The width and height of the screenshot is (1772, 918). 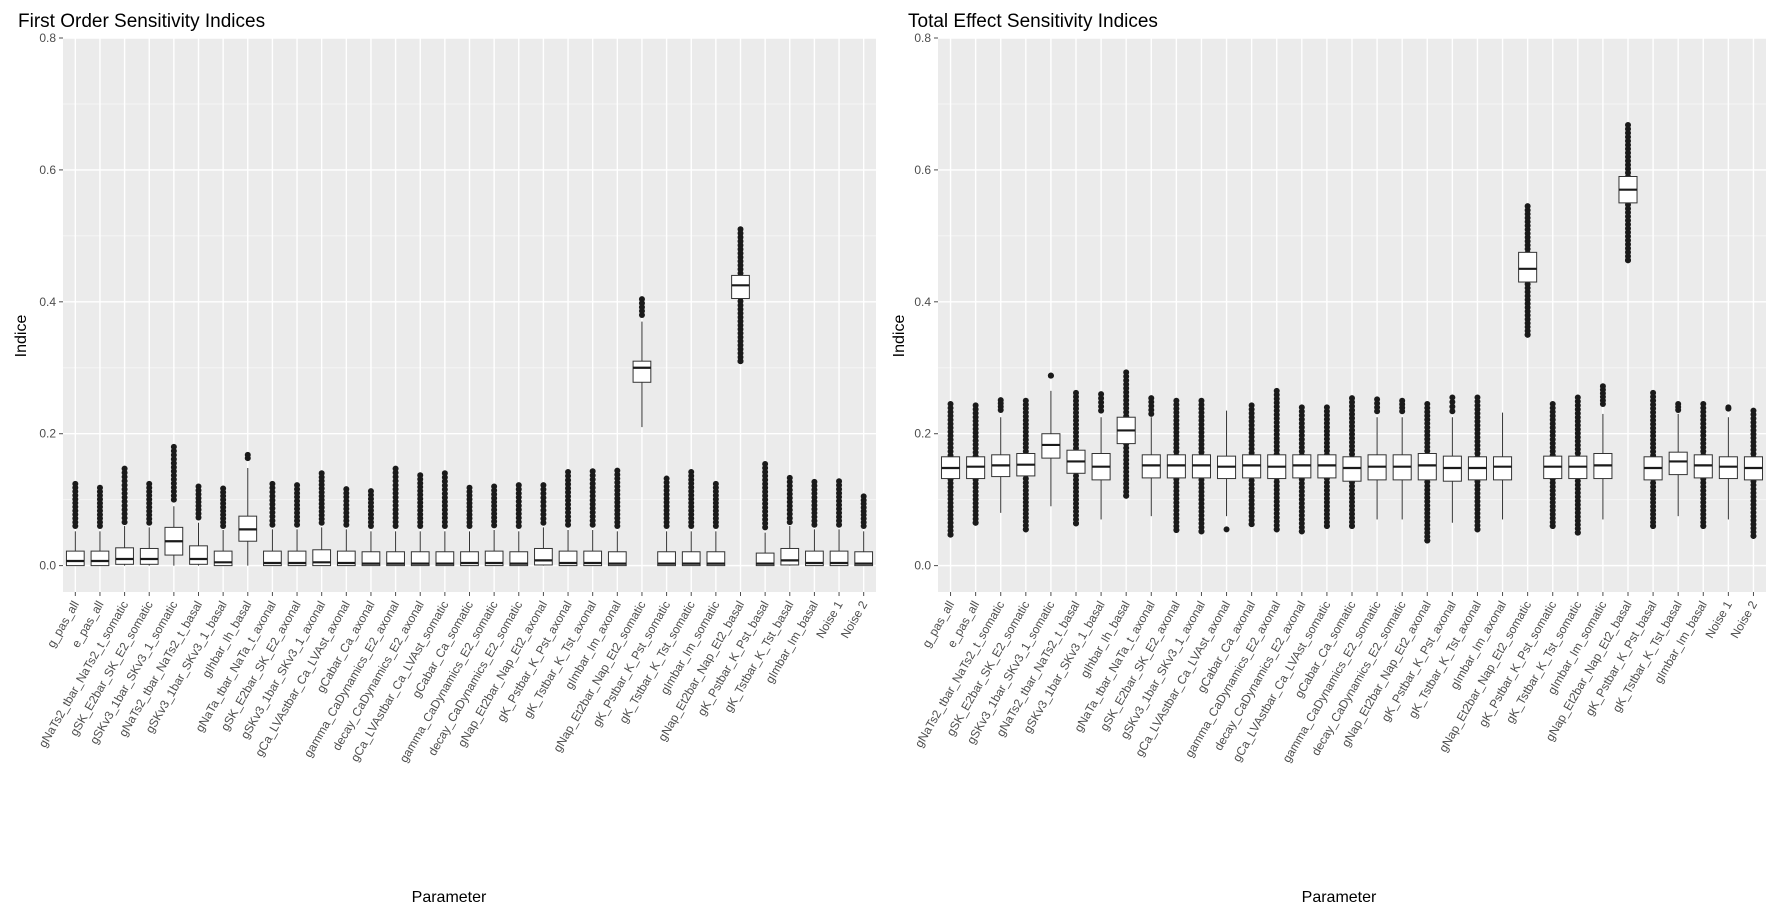 I want to click on box-gSK_E2bar_SK_E2_axonal, so click(x=297, y=524).